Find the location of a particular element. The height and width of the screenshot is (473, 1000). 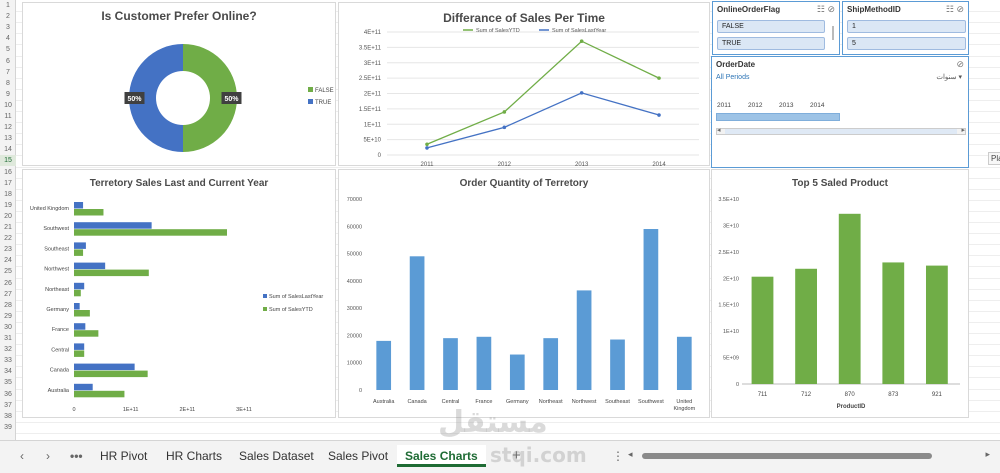

row-number: 31 is located at coordinates (8, 338).